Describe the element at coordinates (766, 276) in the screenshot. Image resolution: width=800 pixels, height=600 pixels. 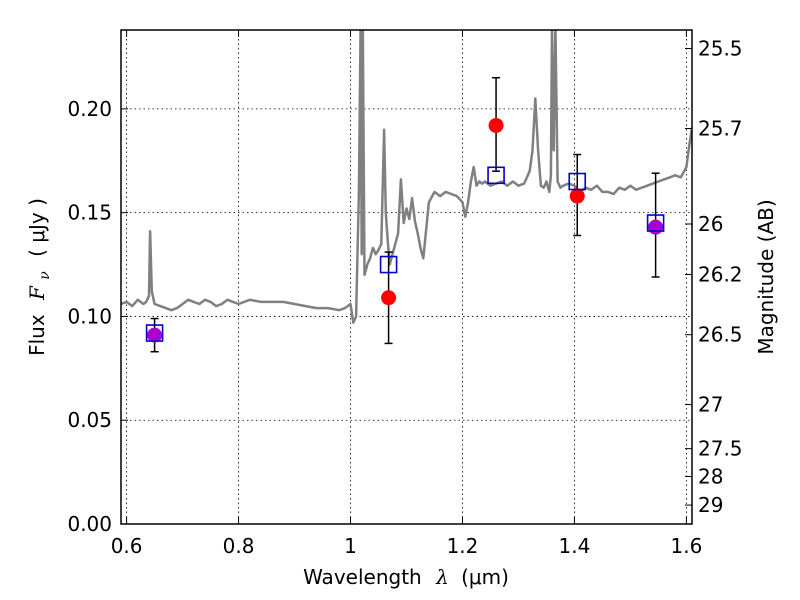
I see `y2-axis-label: Magnitude (AB)` at that location.